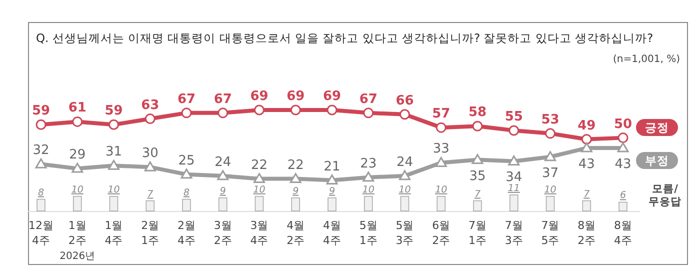 The image size is (693, 273). I want to click on data-label: 6, so click(623, 196).